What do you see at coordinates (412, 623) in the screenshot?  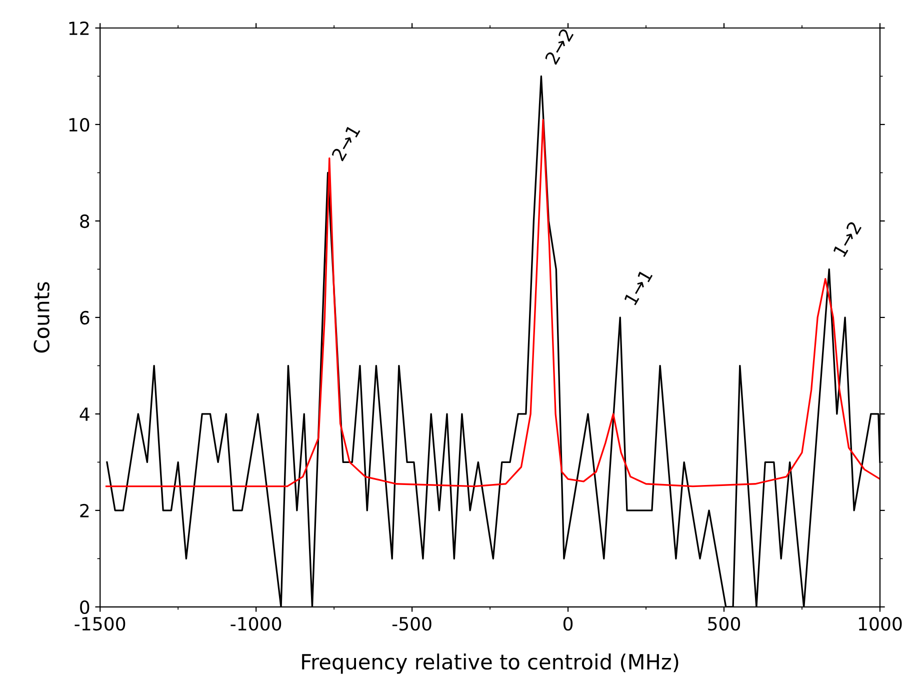 I see `x-tick-label: -500` at bounding box center [412, 623].